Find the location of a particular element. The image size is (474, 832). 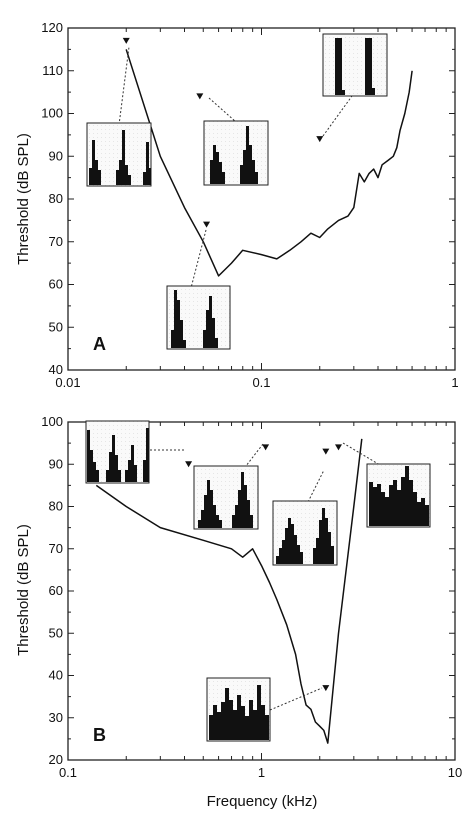

panel-b-marker-group is located at coordinates (264, 568).